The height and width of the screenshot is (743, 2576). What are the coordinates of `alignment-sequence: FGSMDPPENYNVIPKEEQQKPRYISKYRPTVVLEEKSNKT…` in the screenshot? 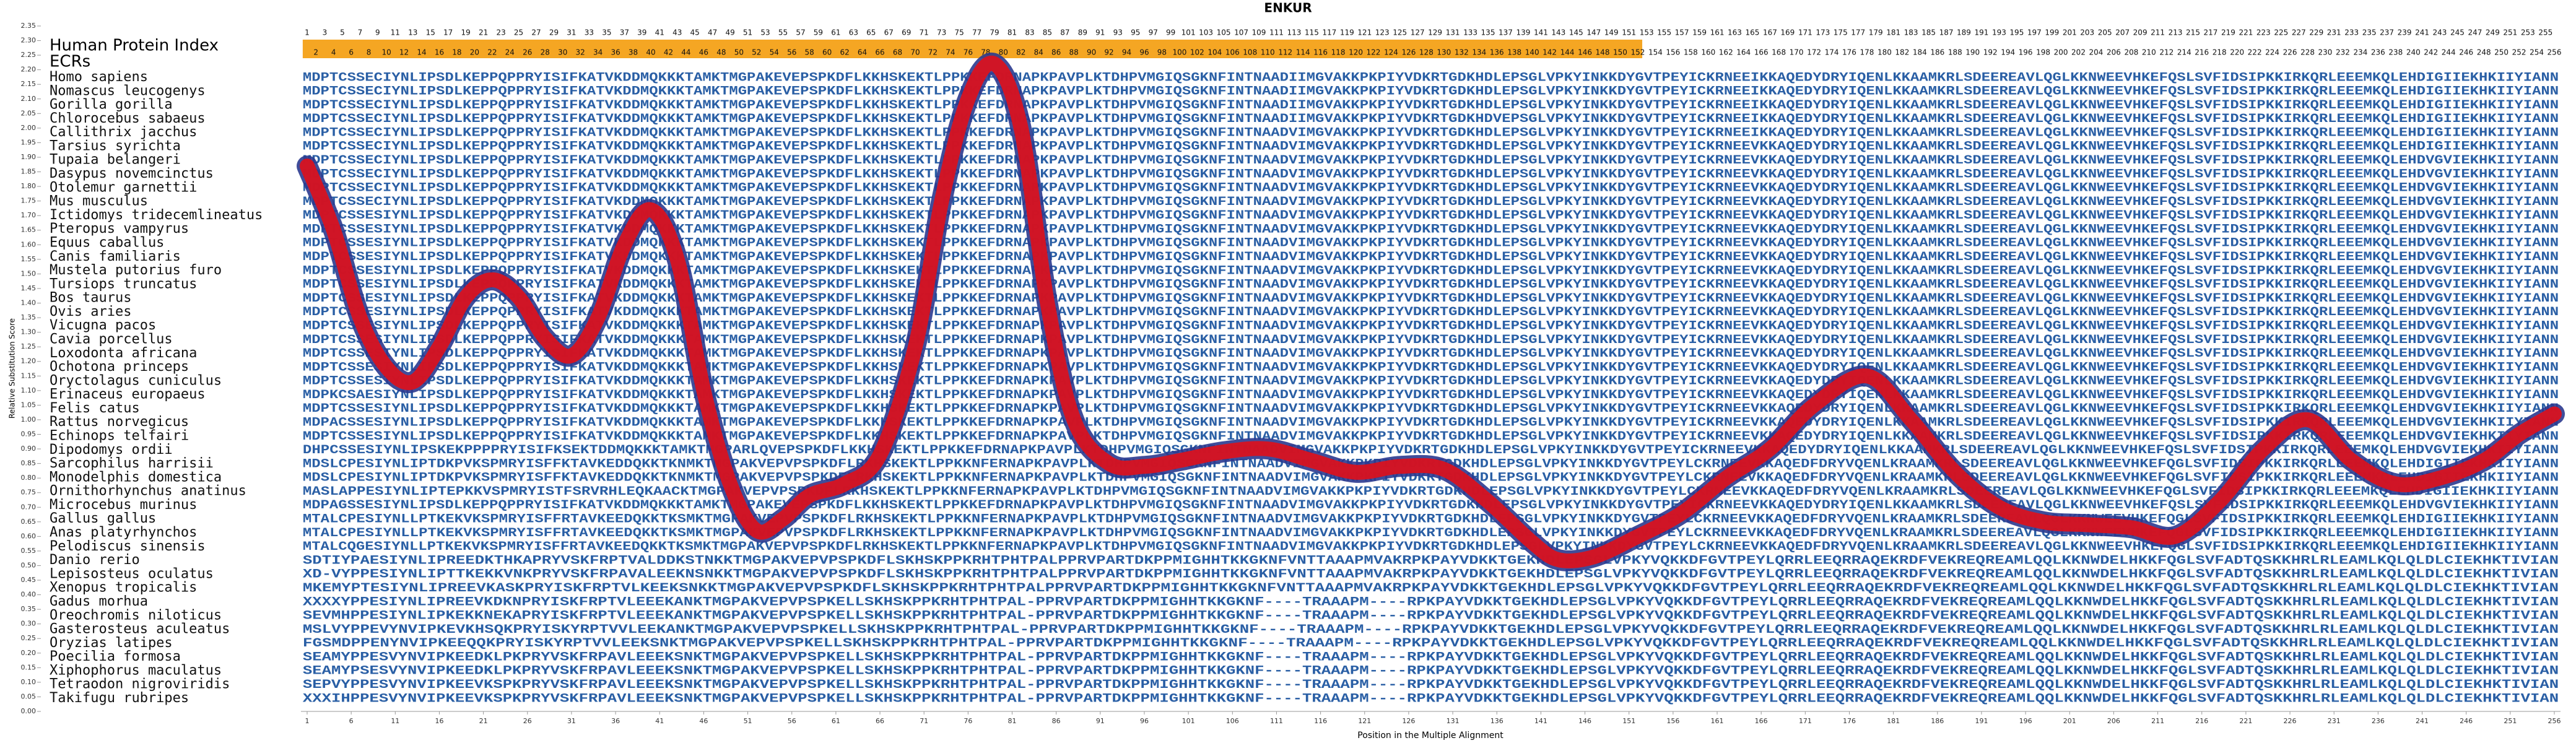 It's located at (1431, 644).